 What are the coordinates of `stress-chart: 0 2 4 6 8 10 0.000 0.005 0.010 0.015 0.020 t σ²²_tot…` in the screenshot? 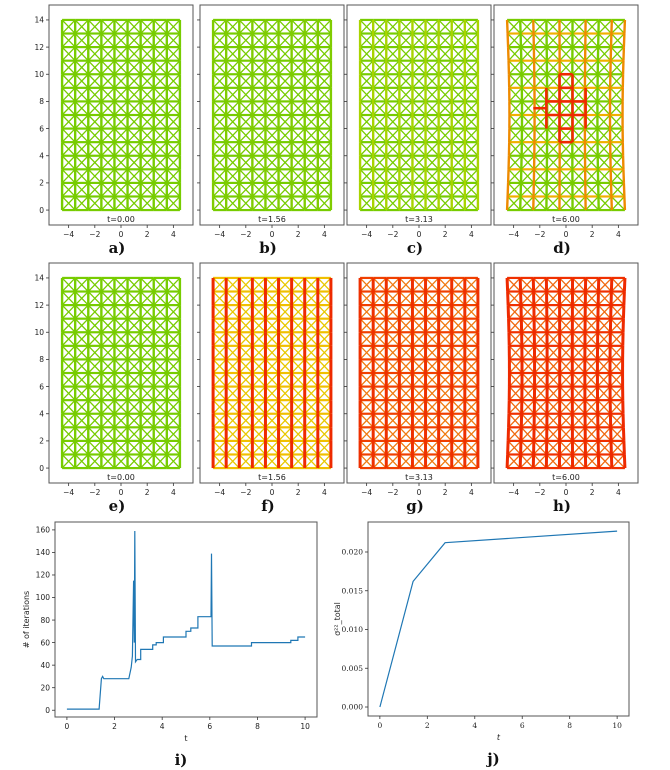 It's located at (481, 644).